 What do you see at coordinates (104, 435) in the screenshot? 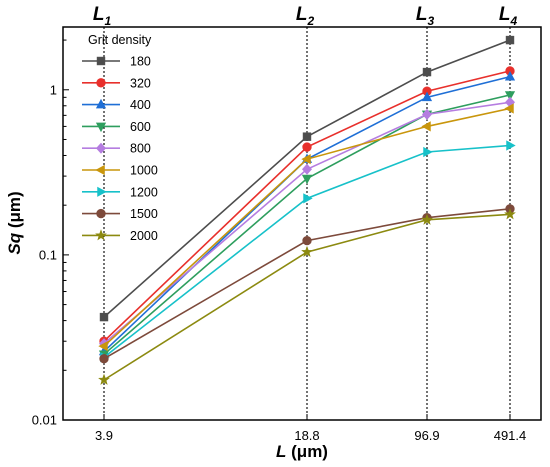
I see `x-tick-label: 3.9` at bounding box center [104, 435].